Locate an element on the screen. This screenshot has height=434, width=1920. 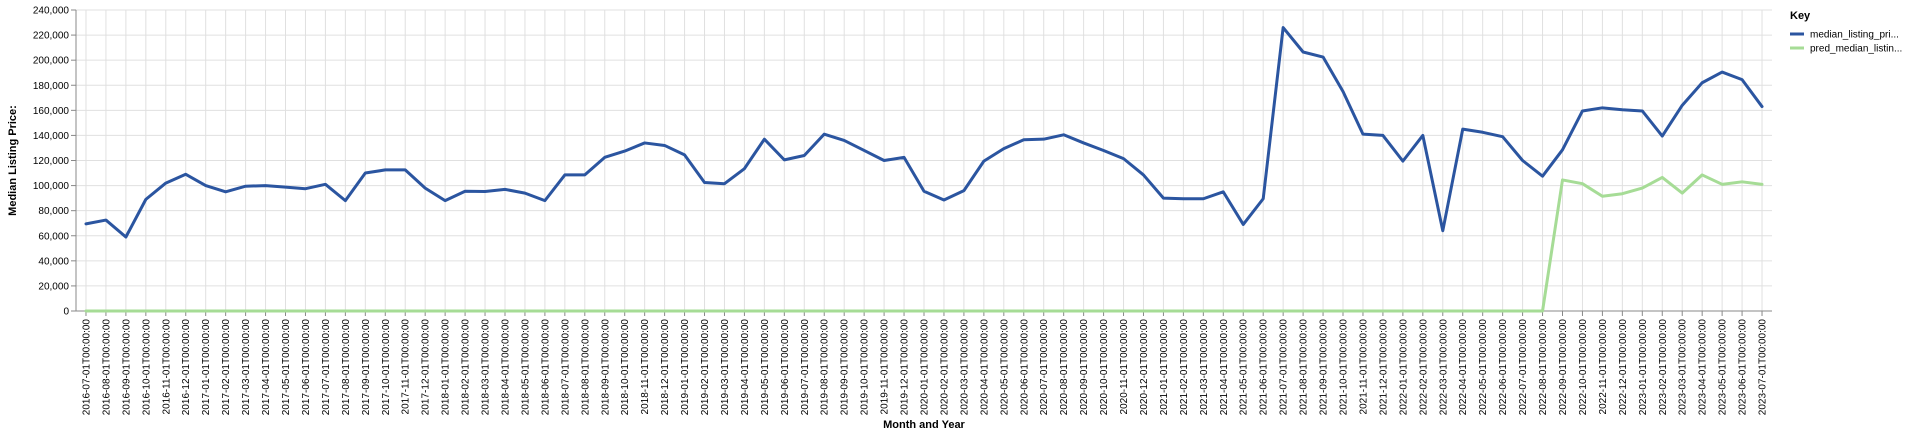
x-tick-label: 2021-12-01T00:00:00 is located at coordinates (1383, 367).